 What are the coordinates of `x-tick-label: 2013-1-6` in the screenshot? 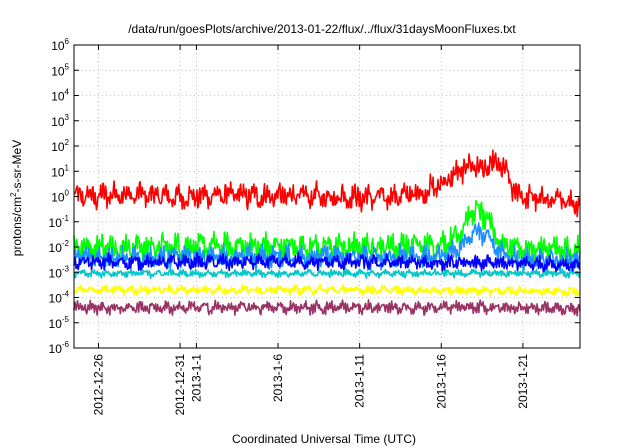 It's located at (278, 378).